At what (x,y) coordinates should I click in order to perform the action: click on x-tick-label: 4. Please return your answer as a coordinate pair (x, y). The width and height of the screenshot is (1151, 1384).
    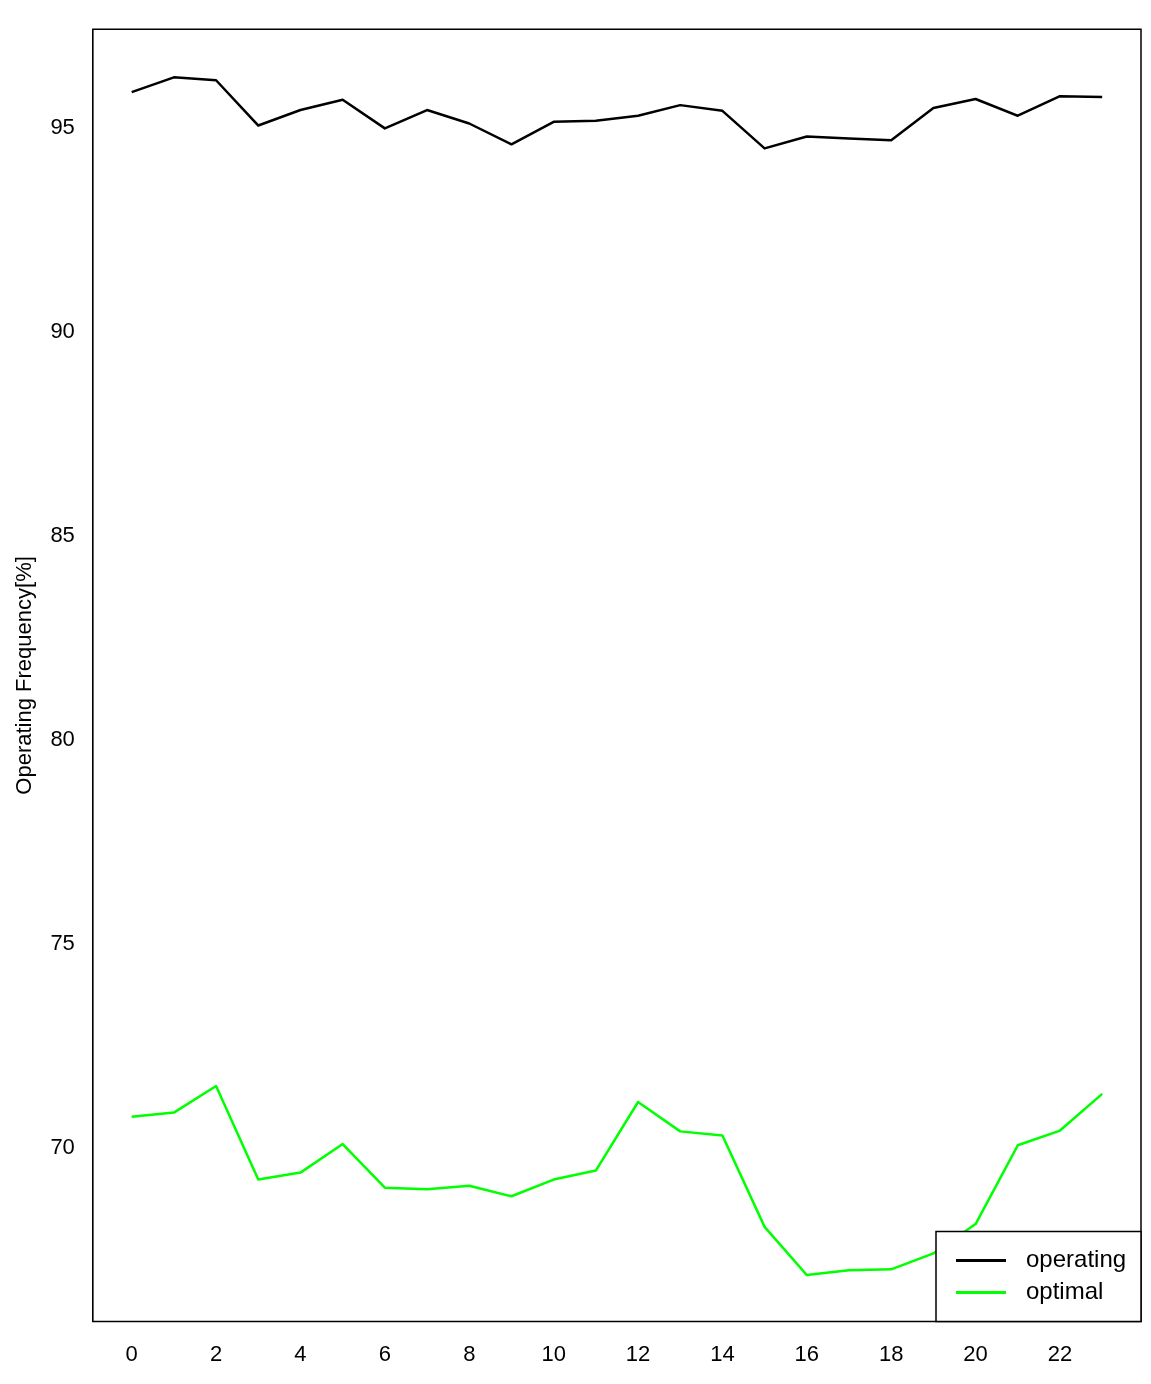
    Looking at the image, I should click on (300, 1353).